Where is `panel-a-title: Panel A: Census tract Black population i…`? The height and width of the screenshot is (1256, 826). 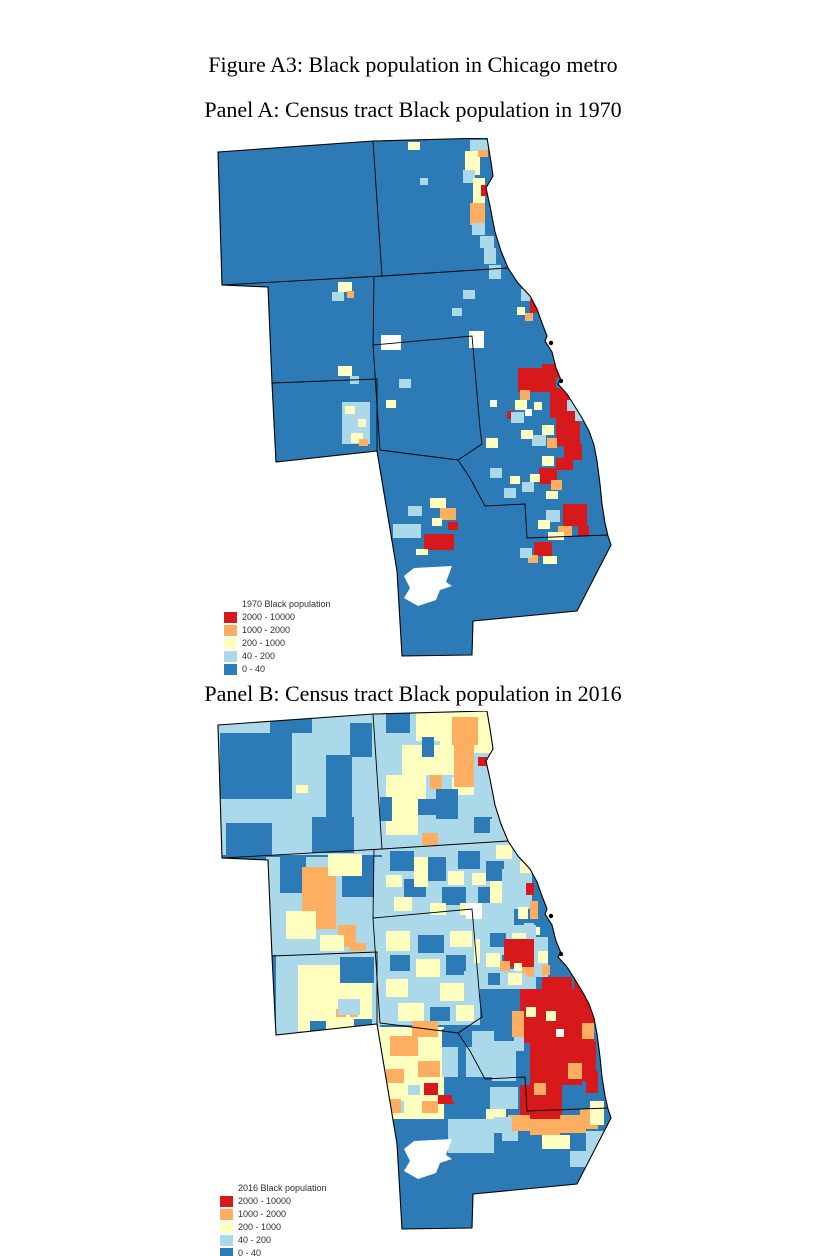 panel-a-title: Panel A: Census tract Black population i… is located at coordinates (413, 109).